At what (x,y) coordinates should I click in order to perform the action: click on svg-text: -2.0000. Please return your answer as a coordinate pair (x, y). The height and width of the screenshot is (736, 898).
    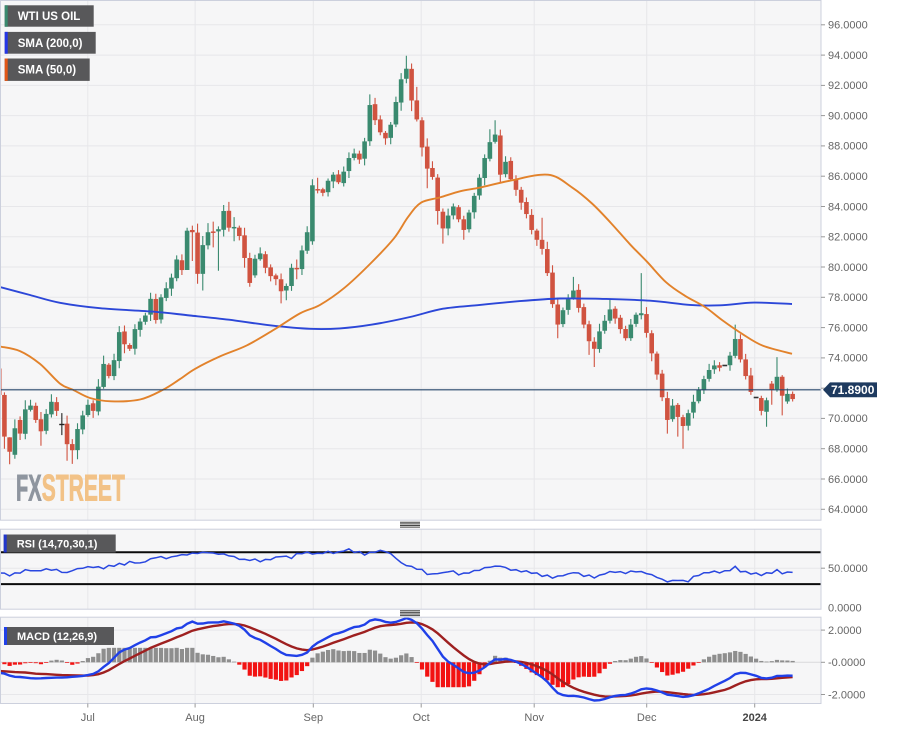
    Looking at the image, I should click on (846, 695).